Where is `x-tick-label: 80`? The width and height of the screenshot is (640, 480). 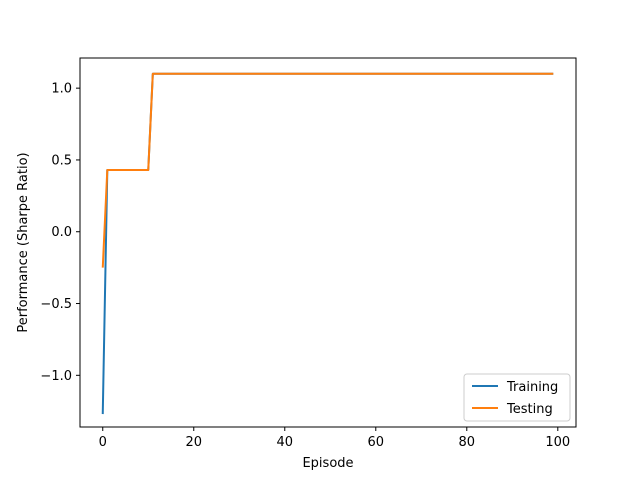
x-tick-label: 80 is located at coordinates (467, 442).